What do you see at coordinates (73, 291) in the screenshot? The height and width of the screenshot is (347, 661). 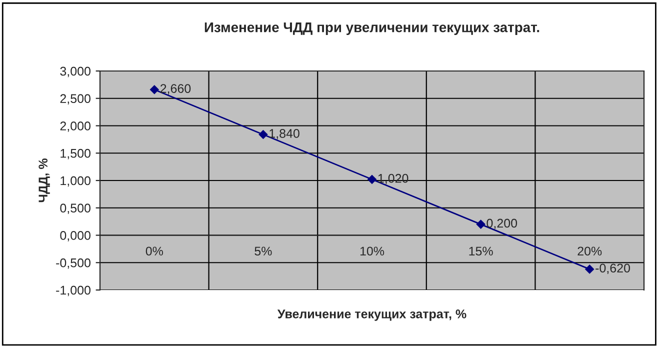 I see `y-tick-label: -1,000` at bounding box center [73, 291].